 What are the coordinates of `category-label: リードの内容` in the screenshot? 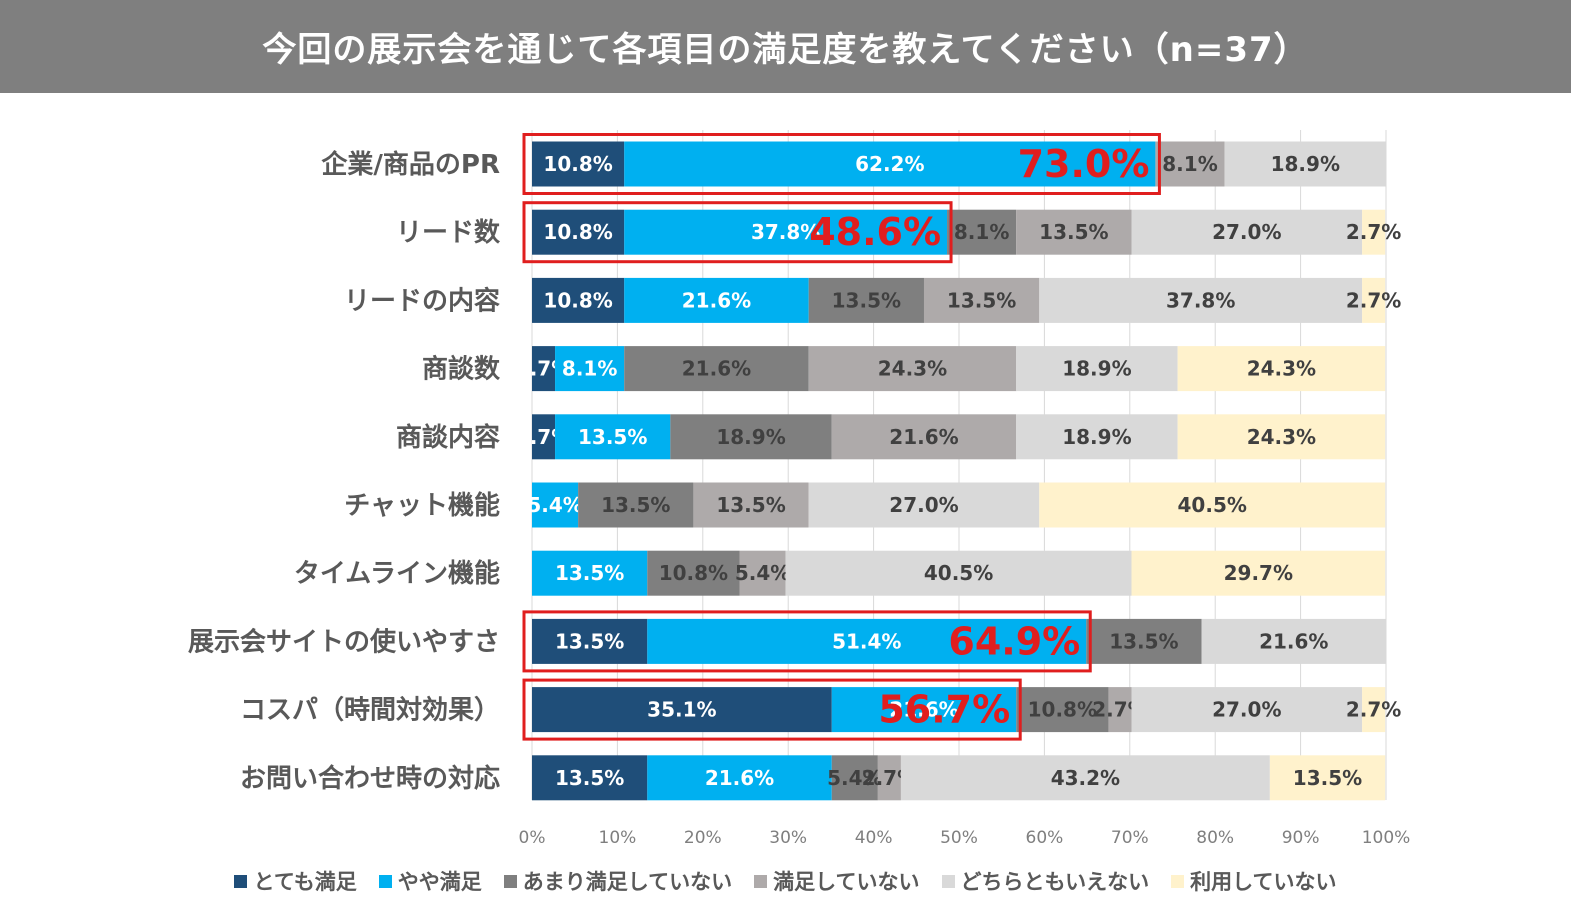 It's located at (422, 300).